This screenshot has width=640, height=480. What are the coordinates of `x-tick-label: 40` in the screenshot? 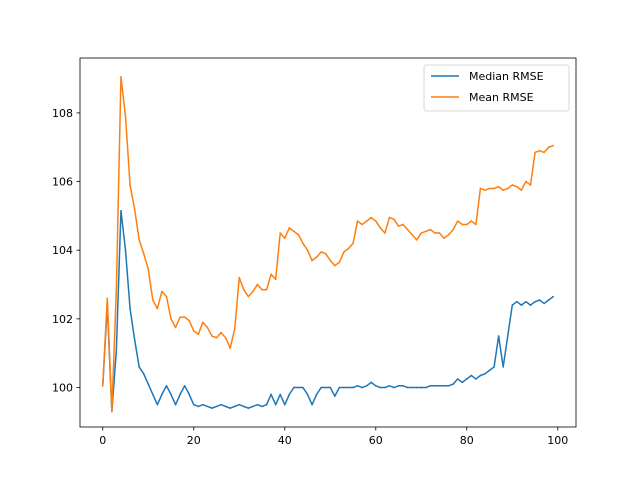 It's located at (285, 440).